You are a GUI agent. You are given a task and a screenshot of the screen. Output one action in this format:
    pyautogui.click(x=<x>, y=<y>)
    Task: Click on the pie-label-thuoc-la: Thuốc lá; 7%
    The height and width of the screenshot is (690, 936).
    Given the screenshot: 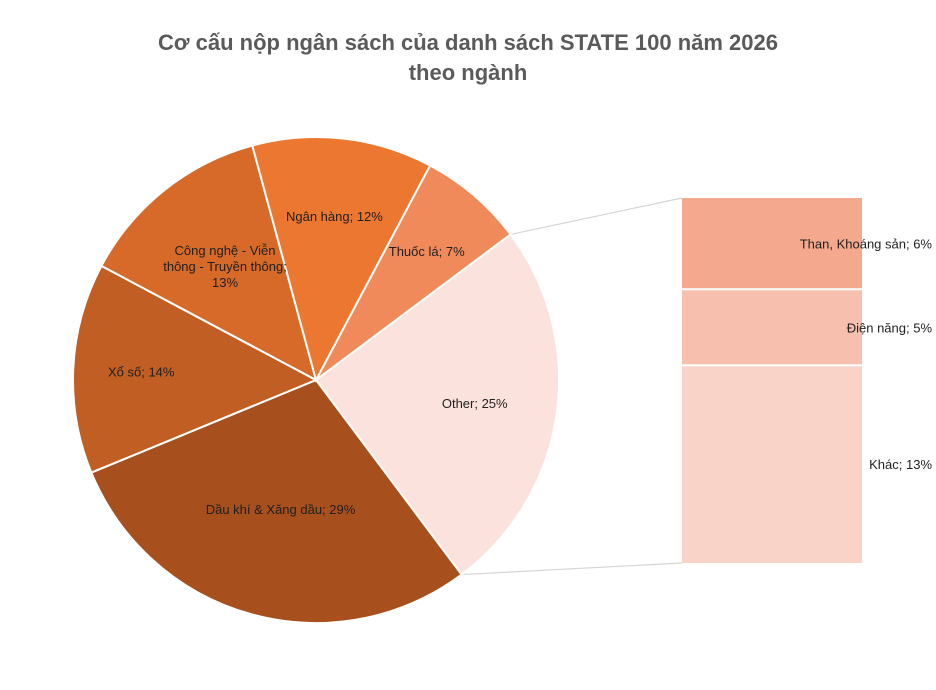 What is the action you would take?
    pyautogui.click(x=427, y=251)
    